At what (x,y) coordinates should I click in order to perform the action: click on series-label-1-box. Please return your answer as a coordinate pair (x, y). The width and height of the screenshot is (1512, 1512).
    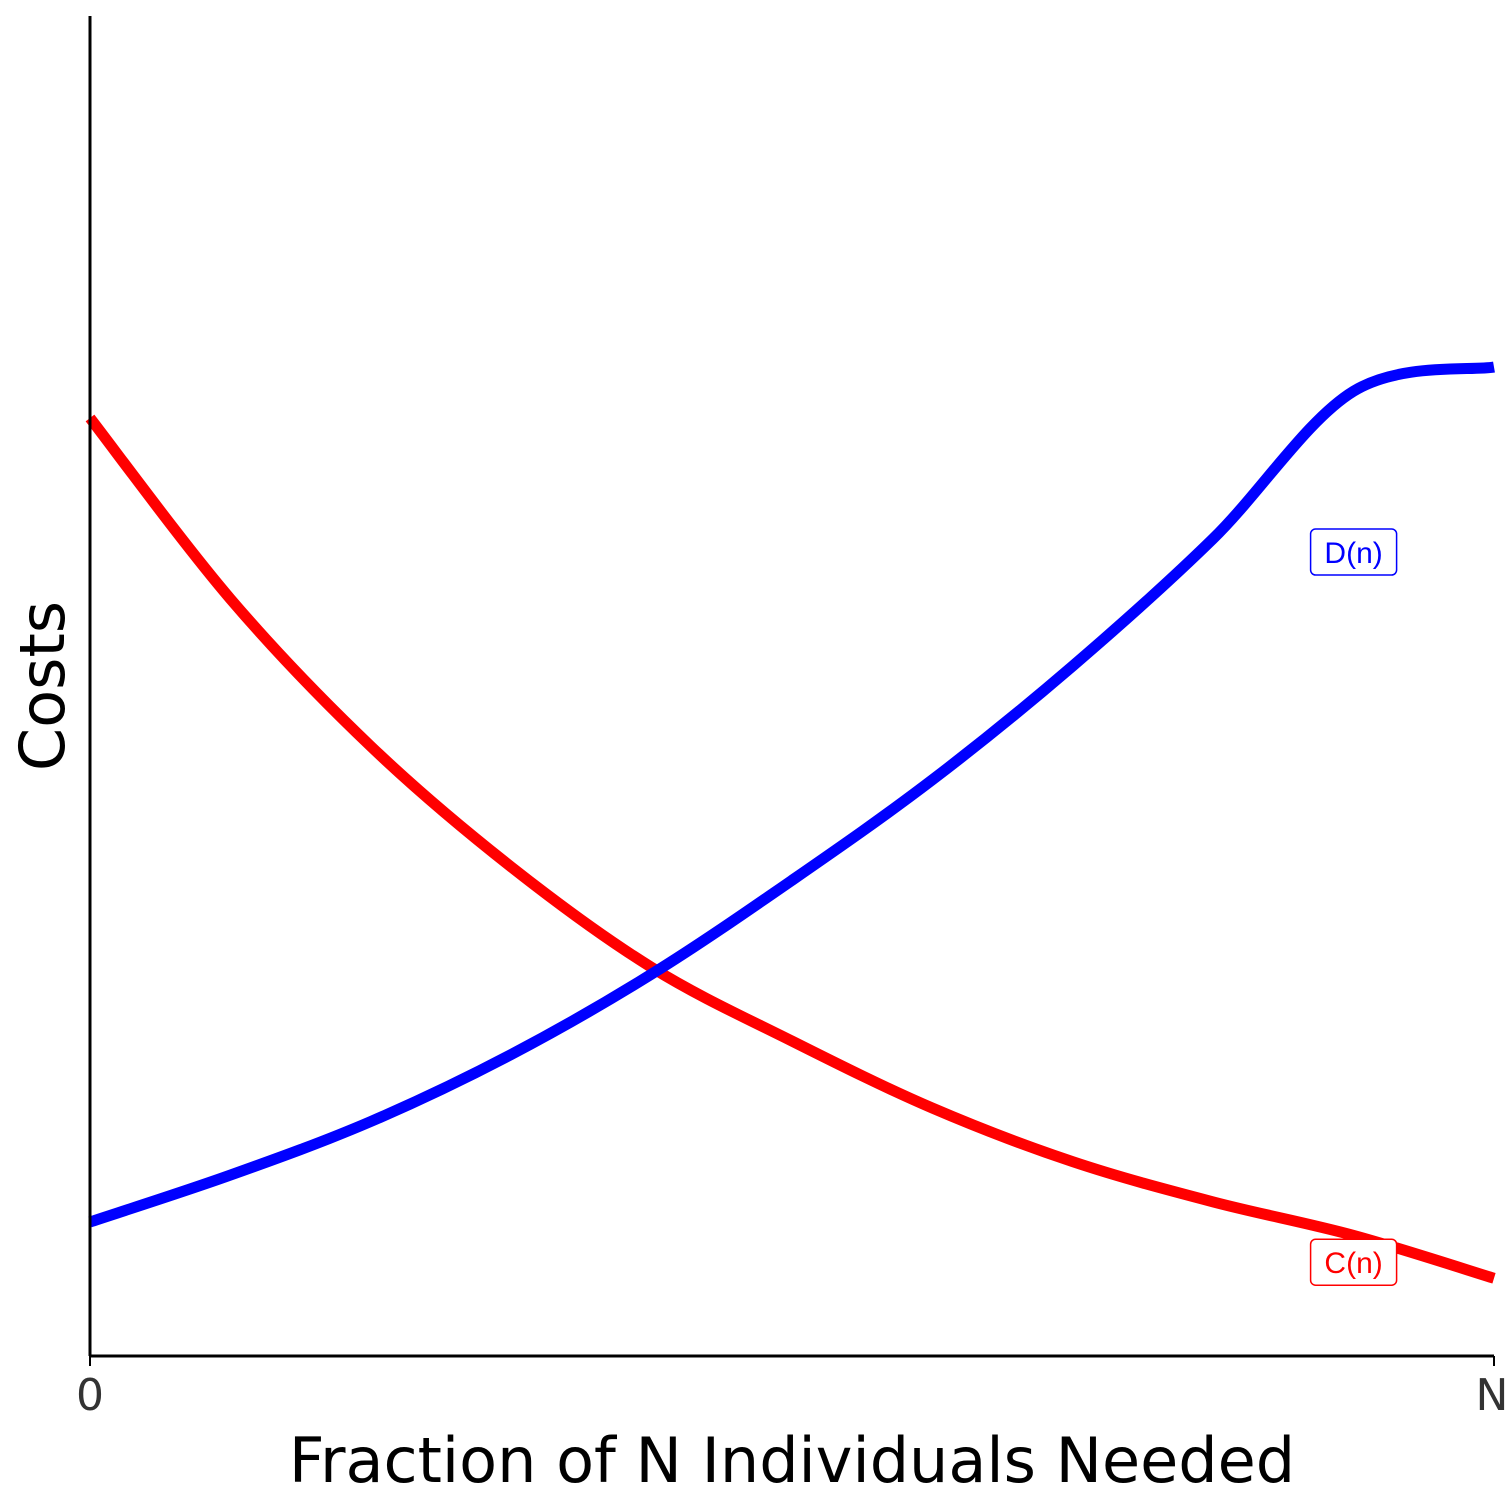
    Looking at the image, I should click on (1353, 1262).